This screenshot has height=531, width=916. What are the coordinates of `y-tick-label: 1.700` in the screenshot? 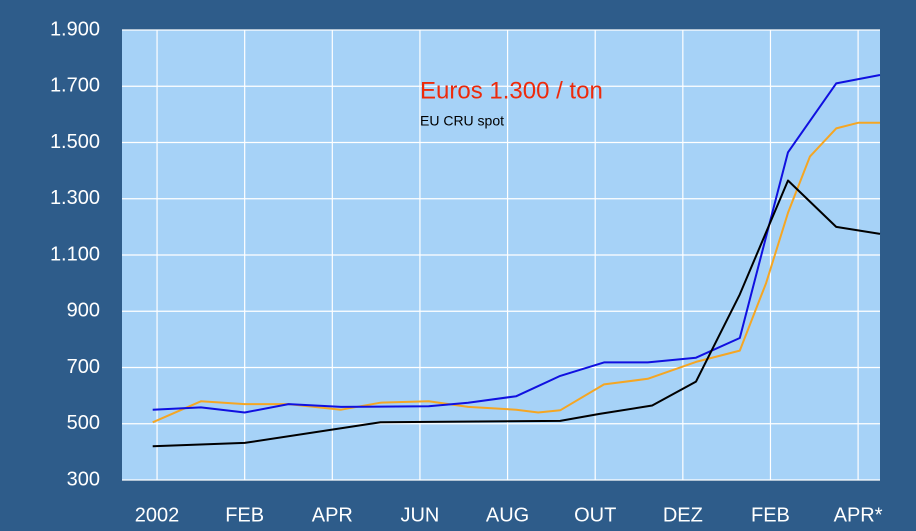 It's located at (75, 86).